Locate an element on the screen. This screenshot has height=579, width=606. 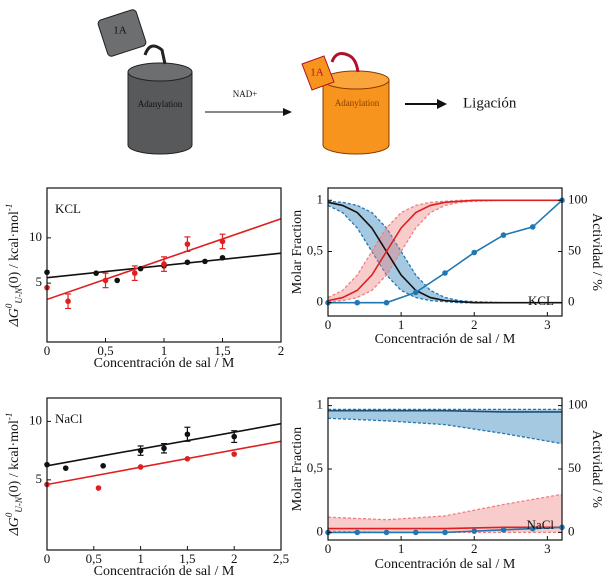
annotation: KCL is located at coordinates (68, 208).